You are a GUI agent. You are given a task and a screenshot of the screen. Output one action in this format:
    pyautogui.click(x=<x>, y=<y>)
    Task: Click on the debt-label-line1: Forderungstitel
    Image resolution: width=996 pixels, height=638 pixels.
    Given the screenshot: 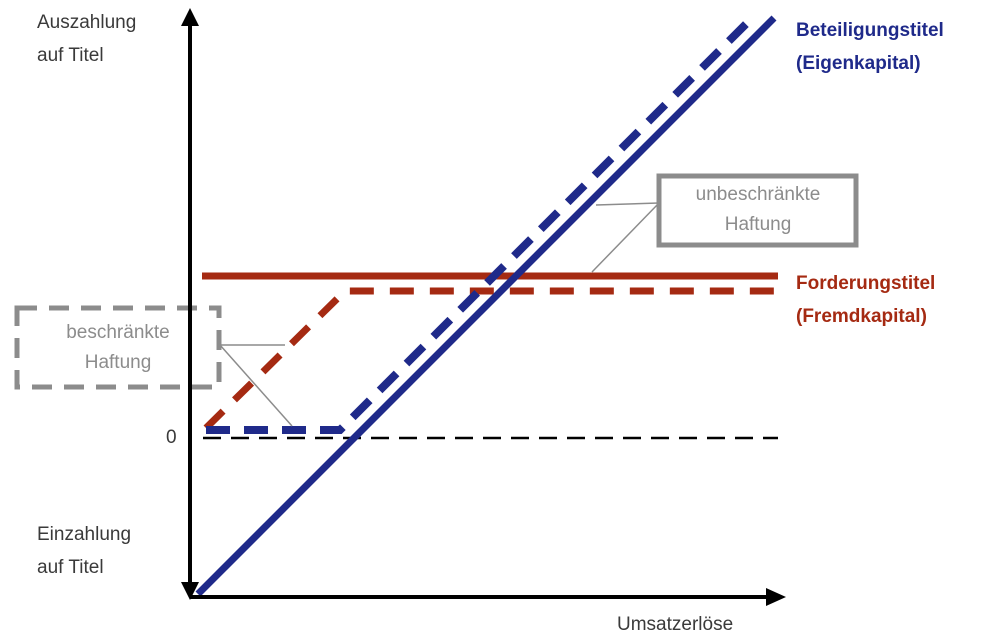 What is the action you would take?
    pyautogui.click(x=866, y=283)
    